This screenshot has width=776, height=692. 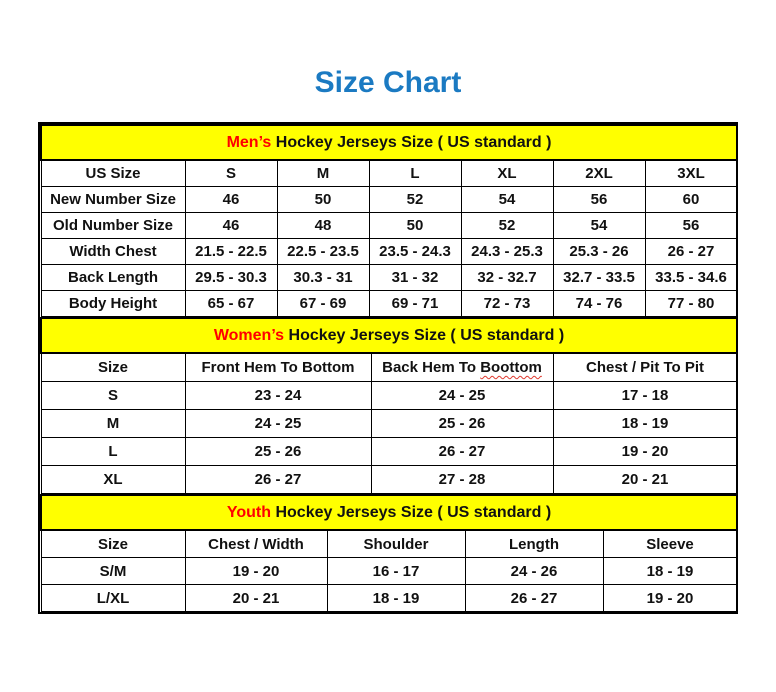 I want to click on row-label: S, so click(x=113, y=395).